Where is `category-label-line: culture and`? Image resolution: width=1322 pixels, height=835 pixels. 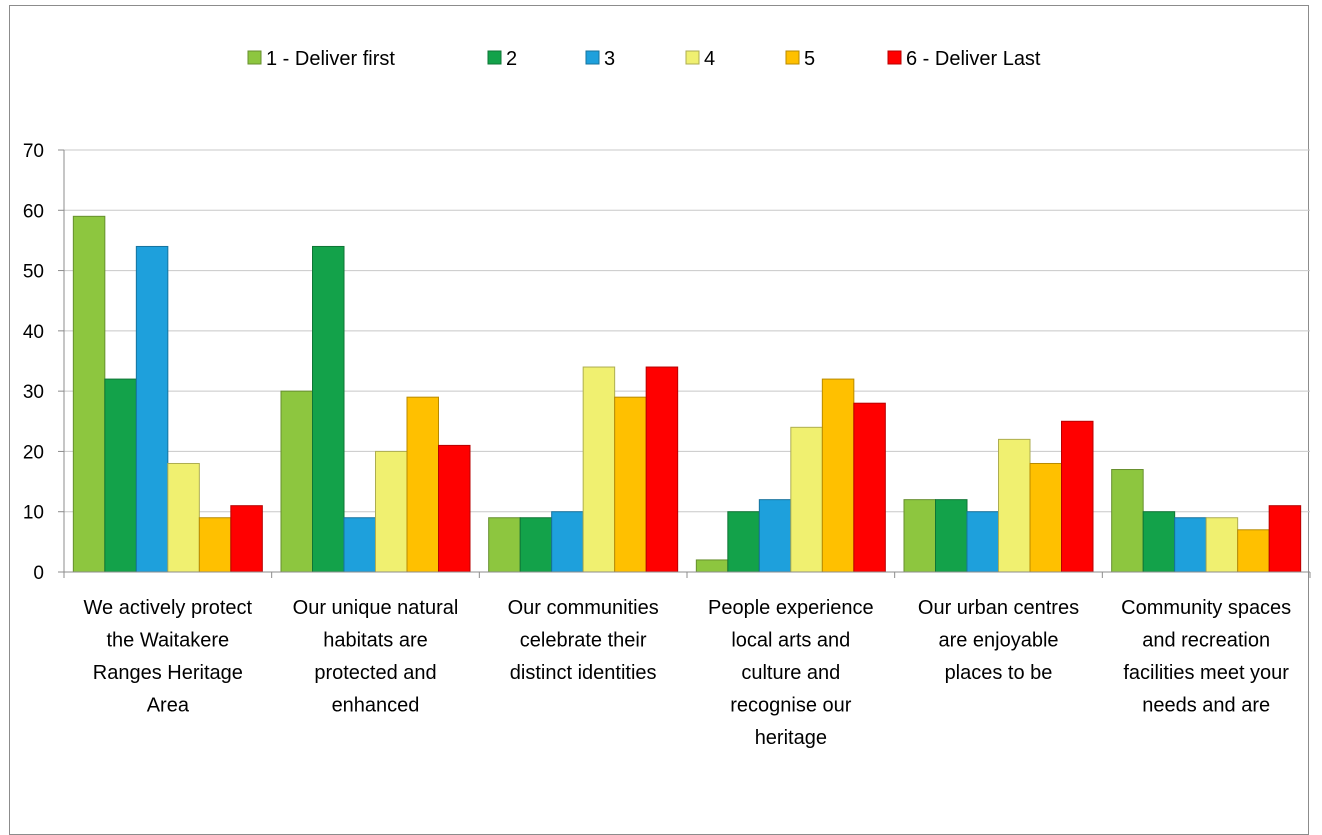
category-label-line: culture and is located at coordinates (790, 673).